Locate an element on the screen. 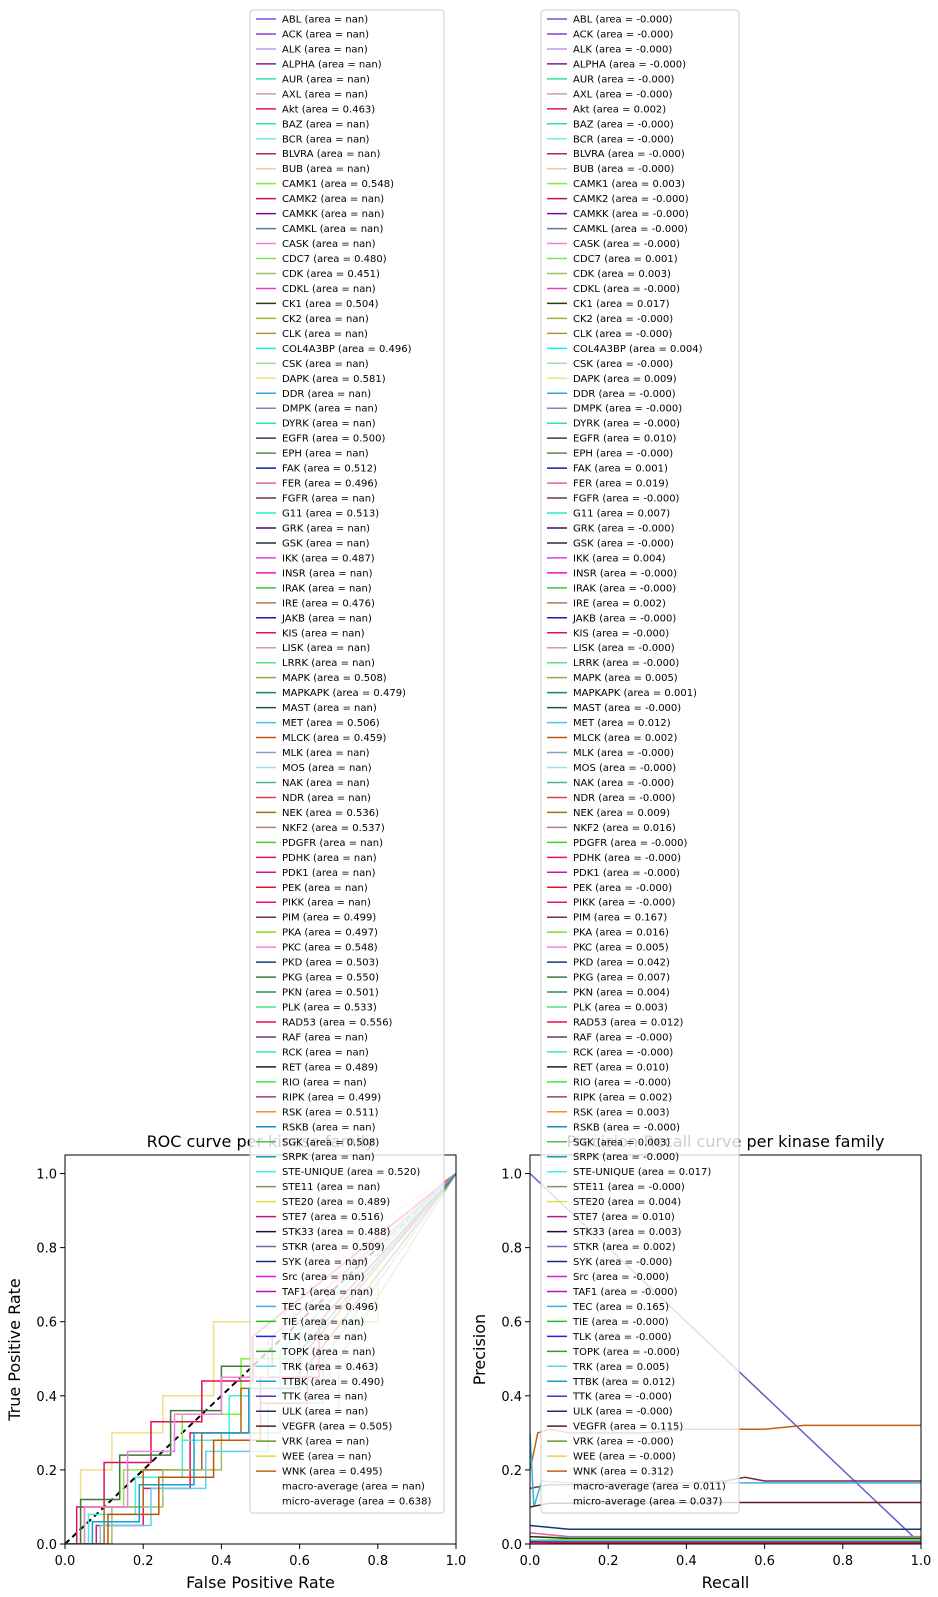 This screenshot has height=1597, width=938. legend-item-label: PDK1 (area = -0.000) is located at coordinates (626, 873).